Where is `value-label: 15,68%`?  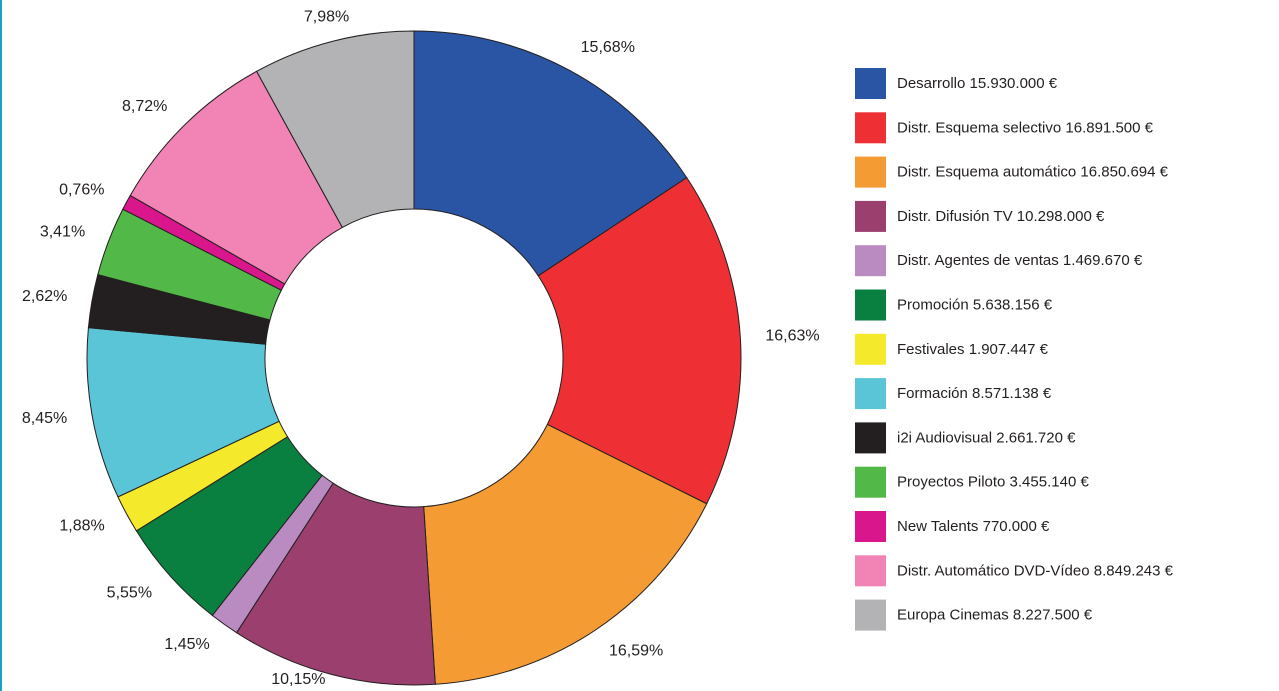 value-label: 15,68% is located at coordinates (608, 47).